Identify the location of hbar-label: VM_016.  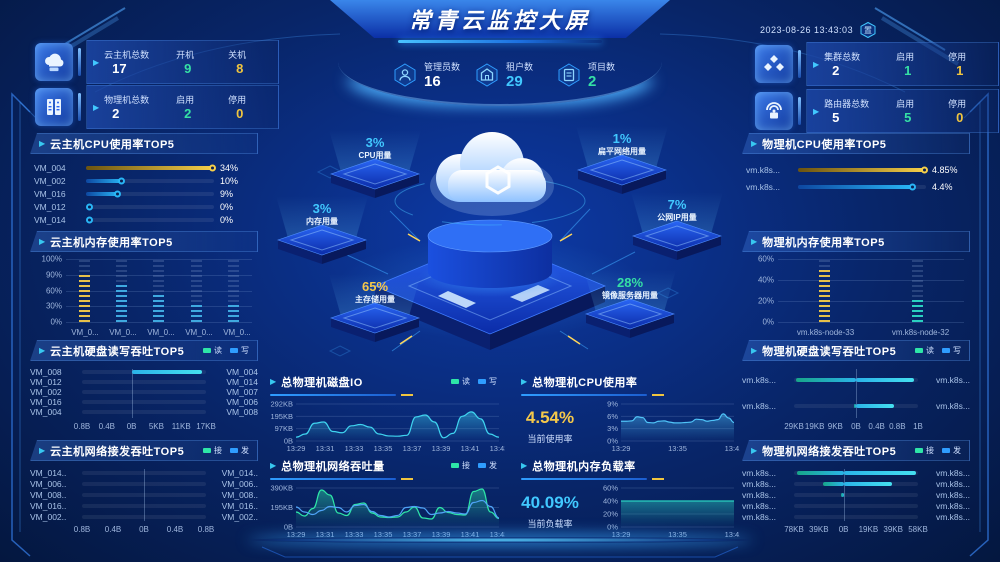
(50, 193).